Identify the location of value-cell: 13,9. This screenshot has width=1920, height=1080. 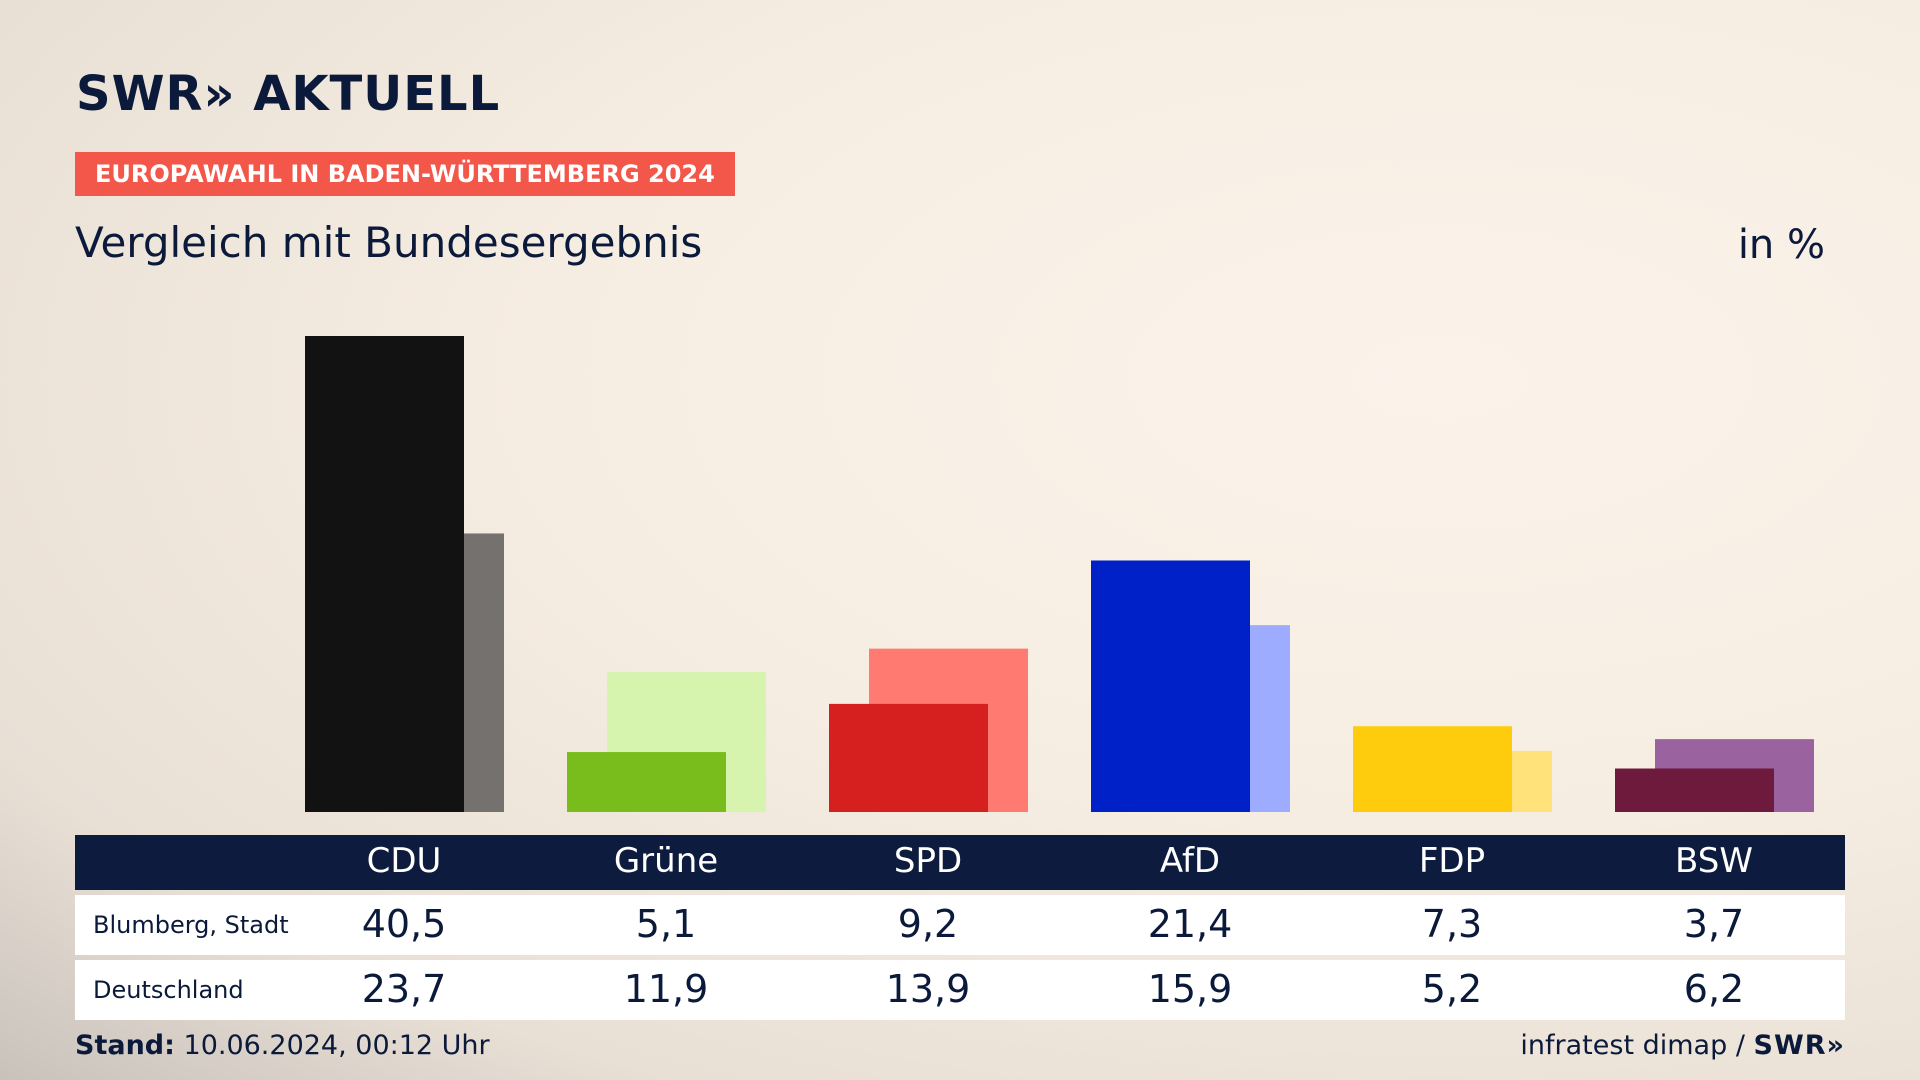
(928, 989).